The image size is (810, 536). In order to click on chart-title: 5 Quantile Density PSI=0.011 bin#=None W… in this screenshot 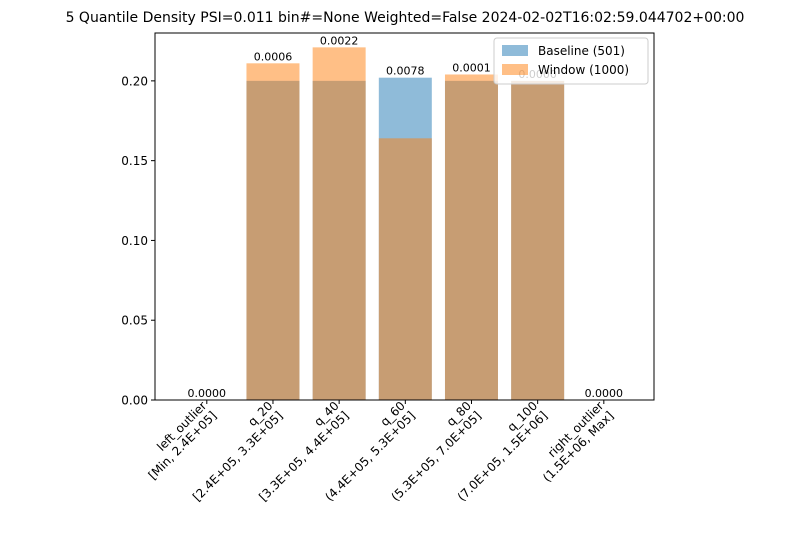, I will do `click(405, 18)`.